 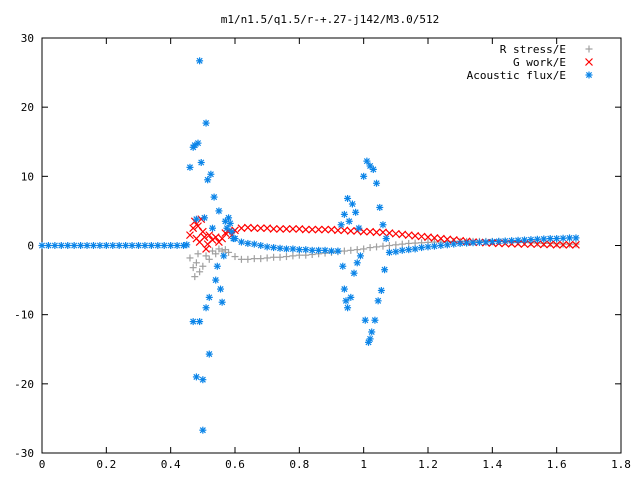 I want to click on chart-title: m1/n1.5/q1.5/r-+.27-j142/M3.0/512, so click(x=330, y=19).